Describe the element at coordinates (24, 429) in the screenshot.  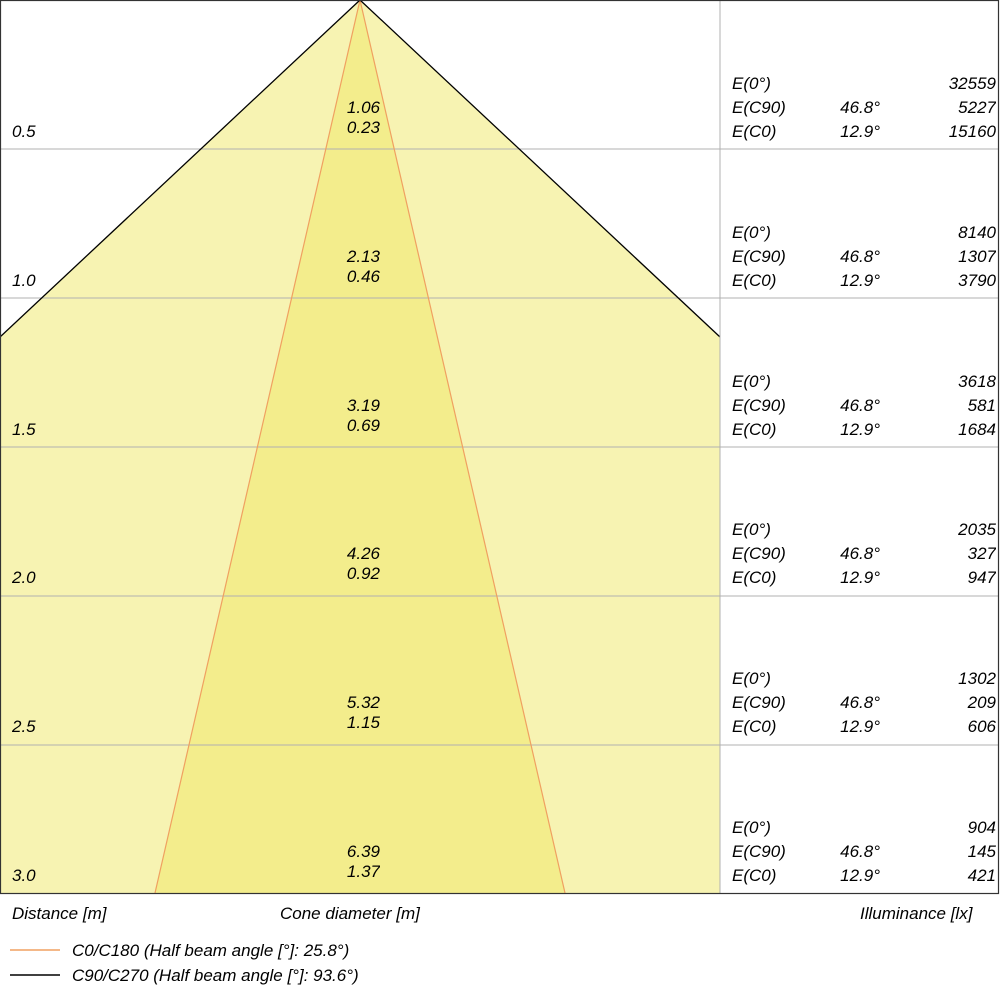
I see `distance-label: 1.5` at that location.